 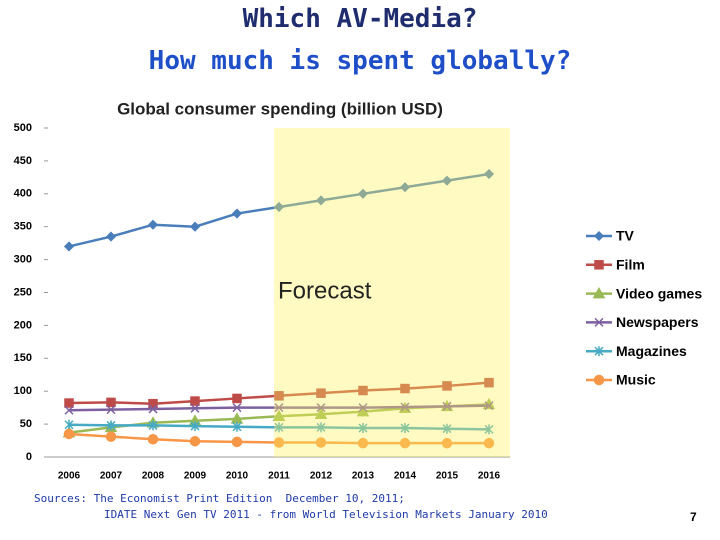 What do you see at coordinates (360, 61) in the screenshot?
I see `subtitle: How much is spent globally?` at bounding box center [360, 61].